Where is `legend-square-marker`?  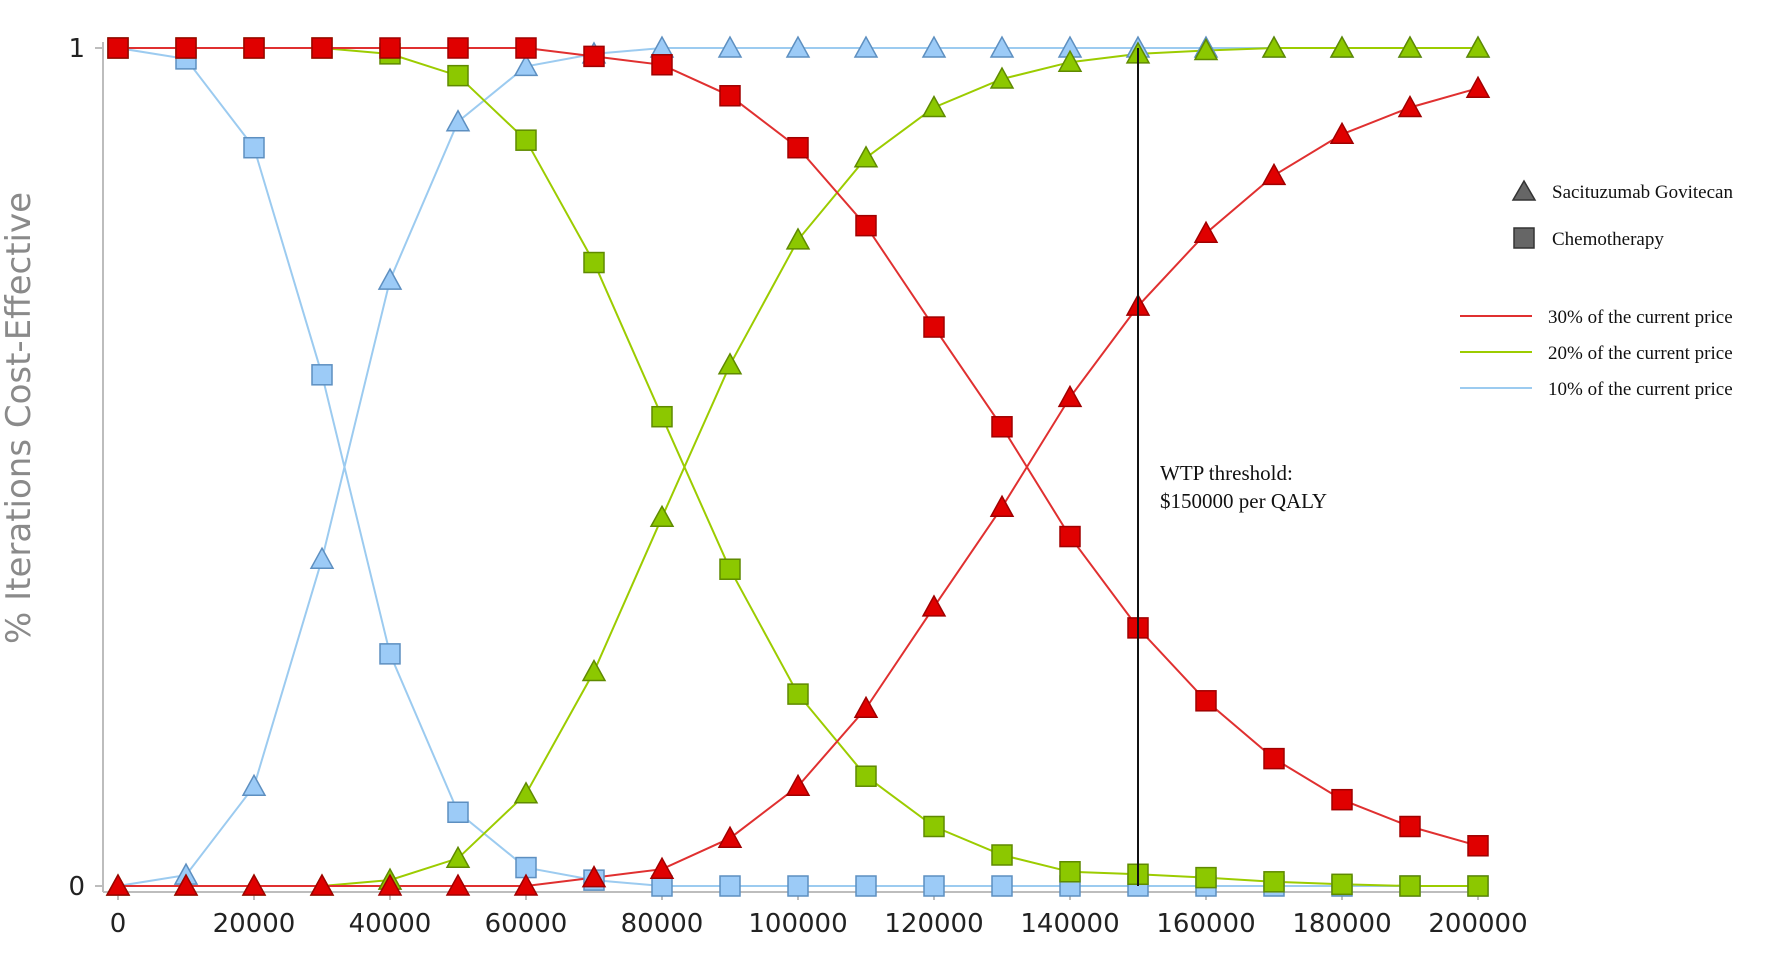 legend-square-marker is located at coordinates (1524, 238).